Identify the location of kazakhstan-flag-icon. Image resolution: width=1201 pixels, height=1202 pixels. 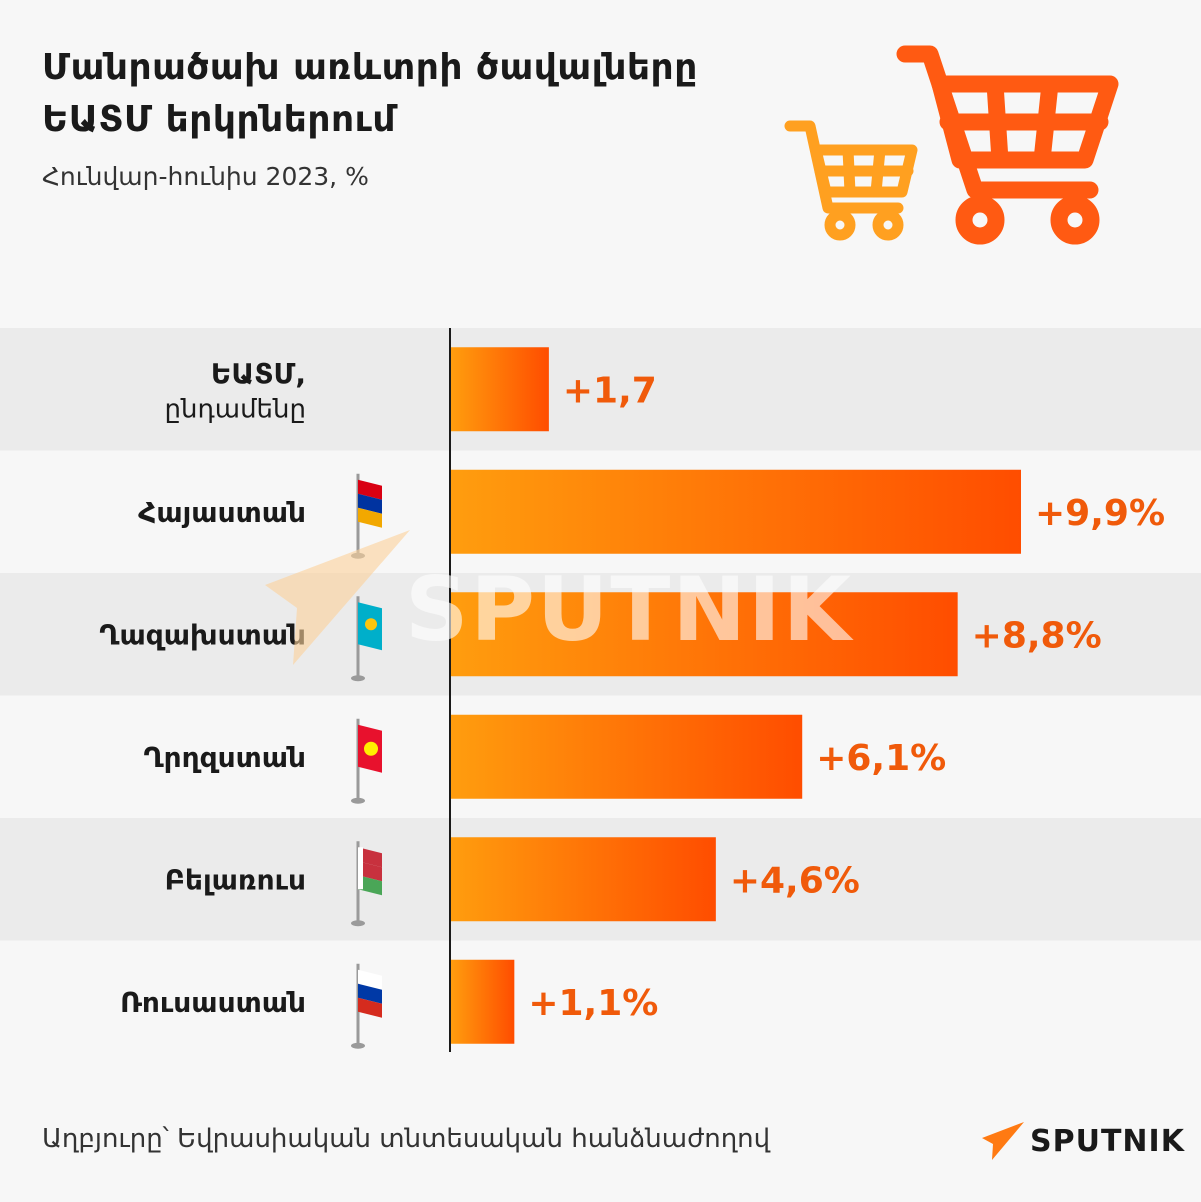
(366, 639).